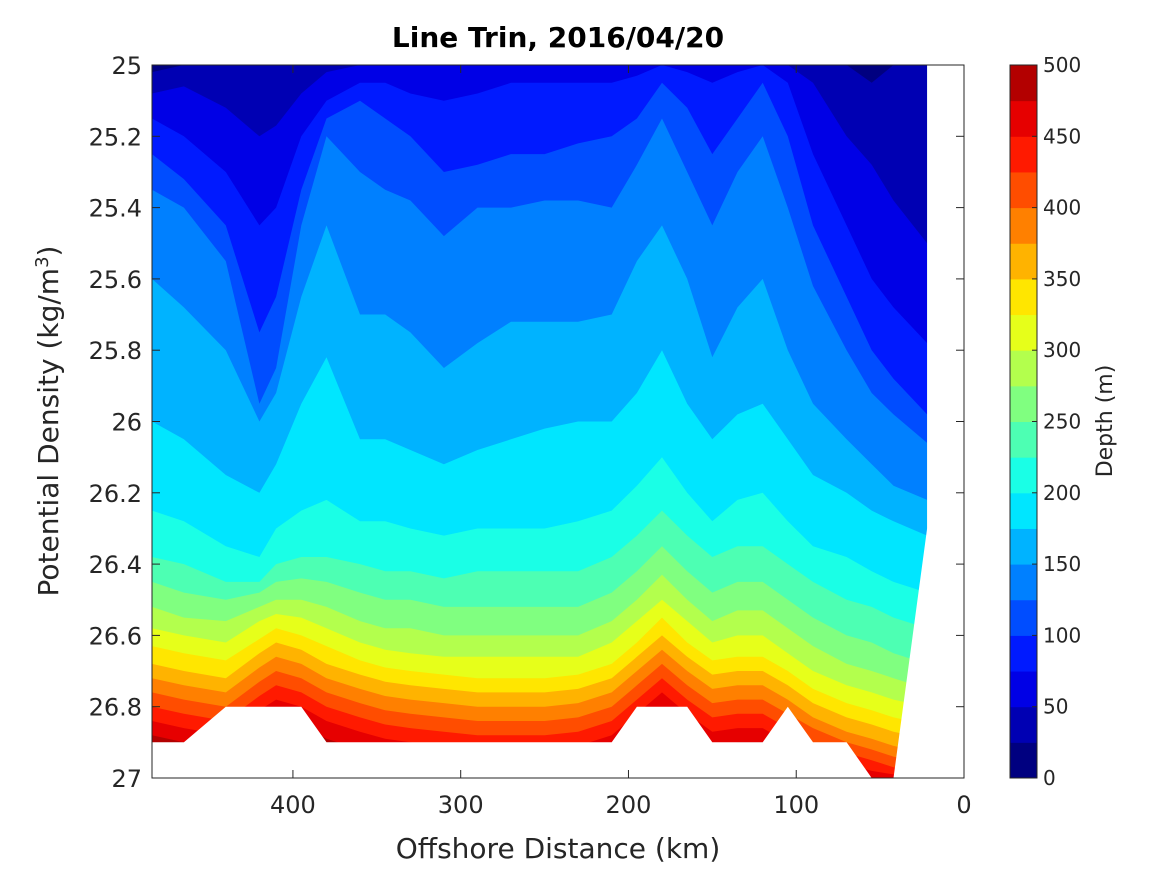  What do you see at coordinates (1062, 564) in the screenshot?
I see `colorbar-tick-label: 150` at bounding box center [1062, 564].